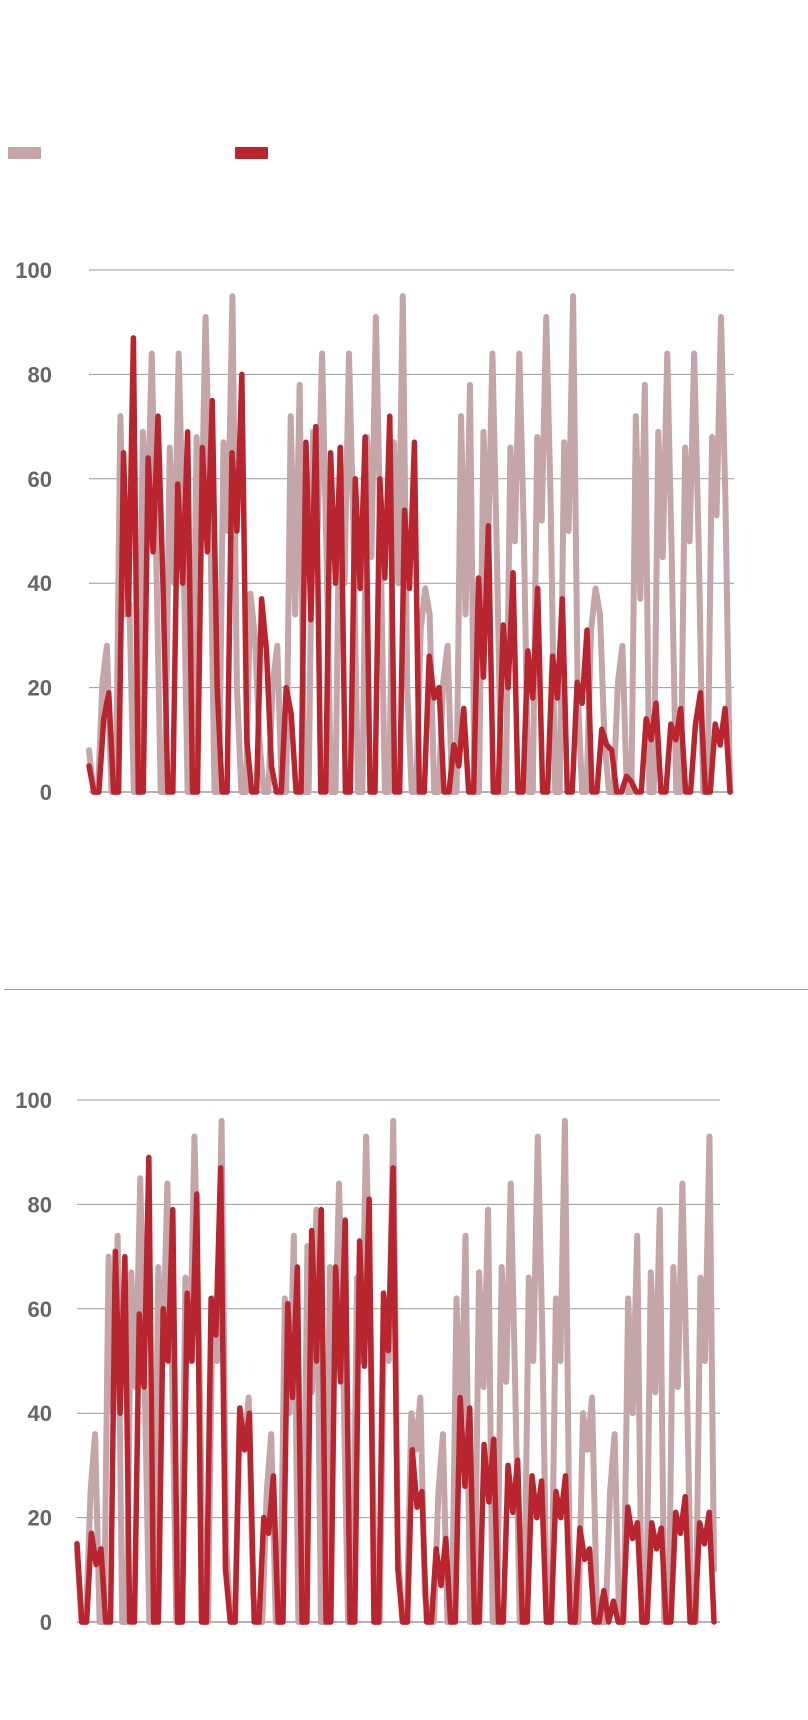  Describe the element at coordinates (24, 153) in the screenshot. I see `legend-swatch-light` at that location.